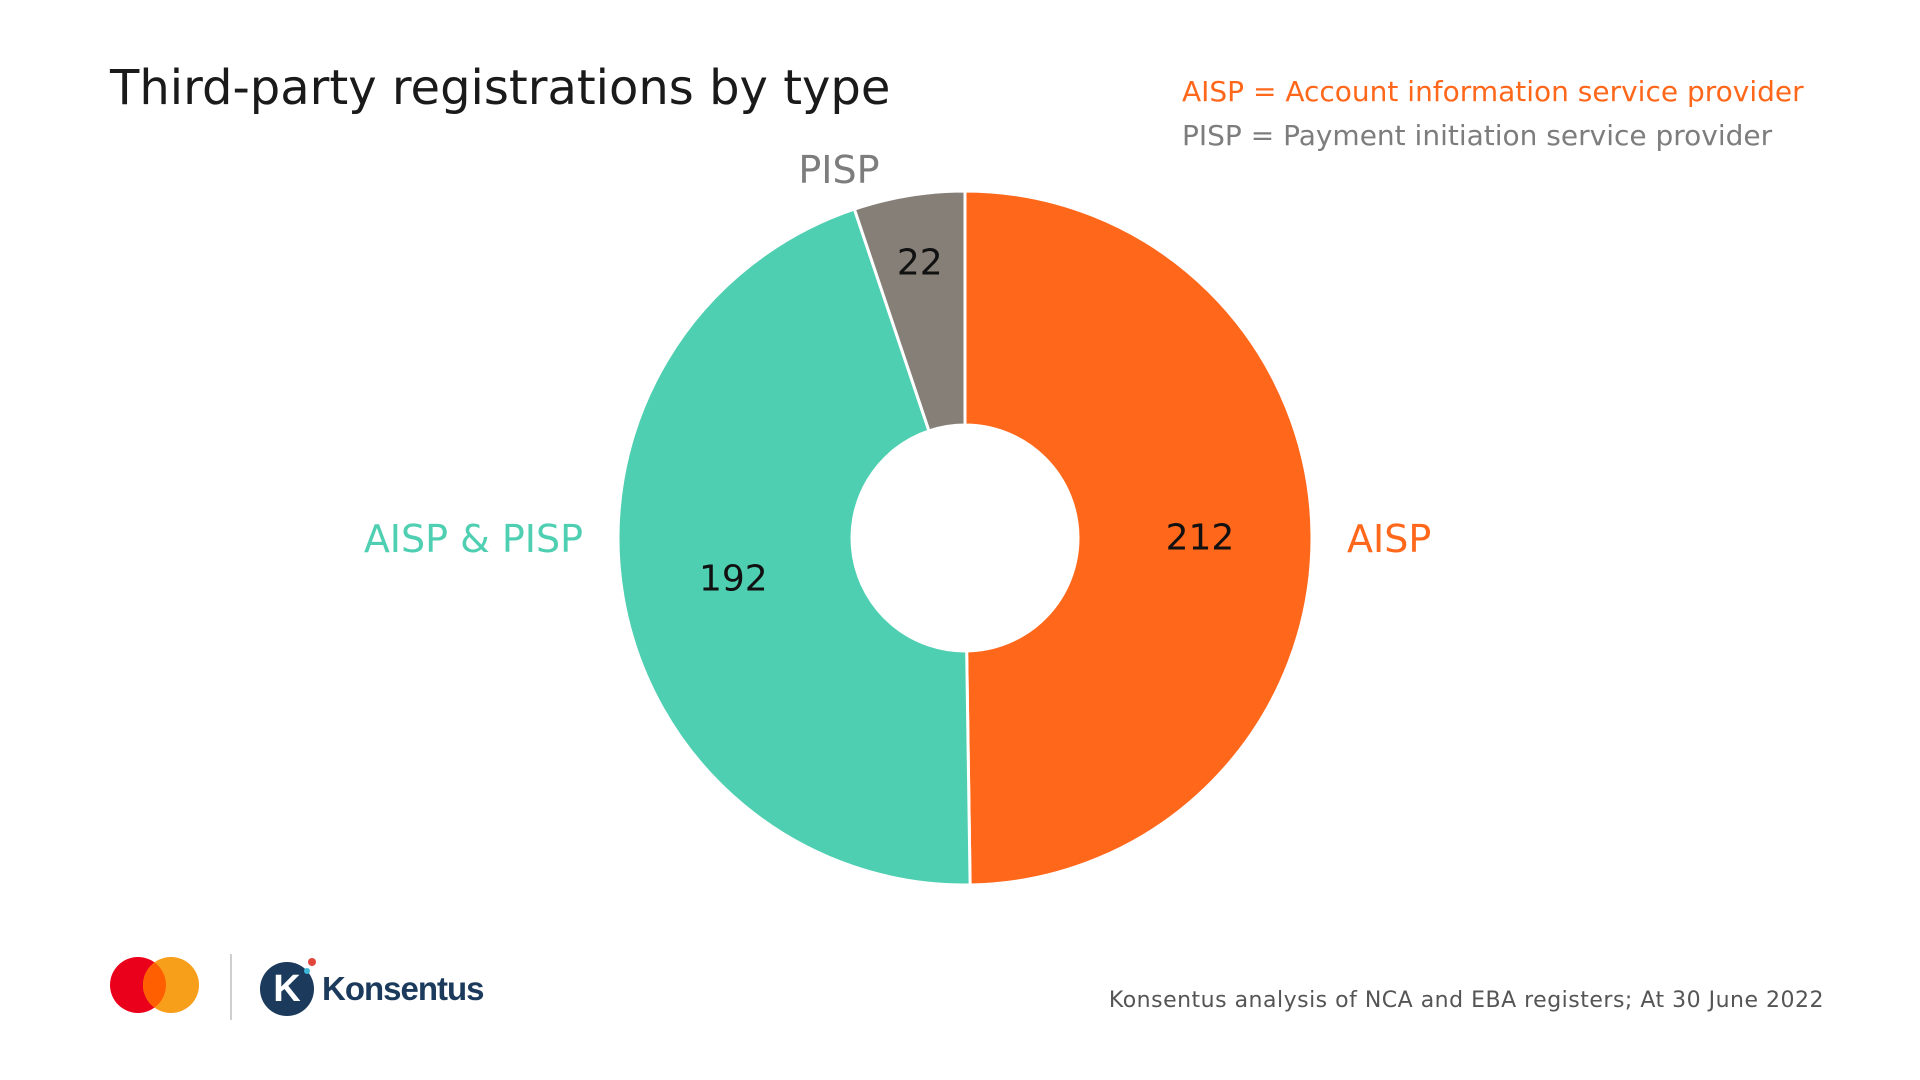  I want to click on slice-aisp, so click(1138, 538).